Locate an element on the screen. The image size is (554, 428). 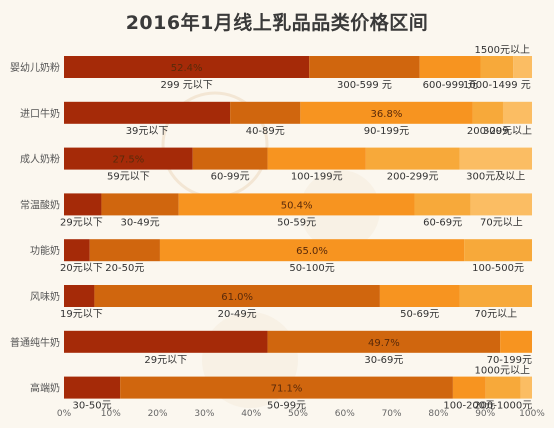
segment-label: 30-49元 is located at coordinates (140, 222).